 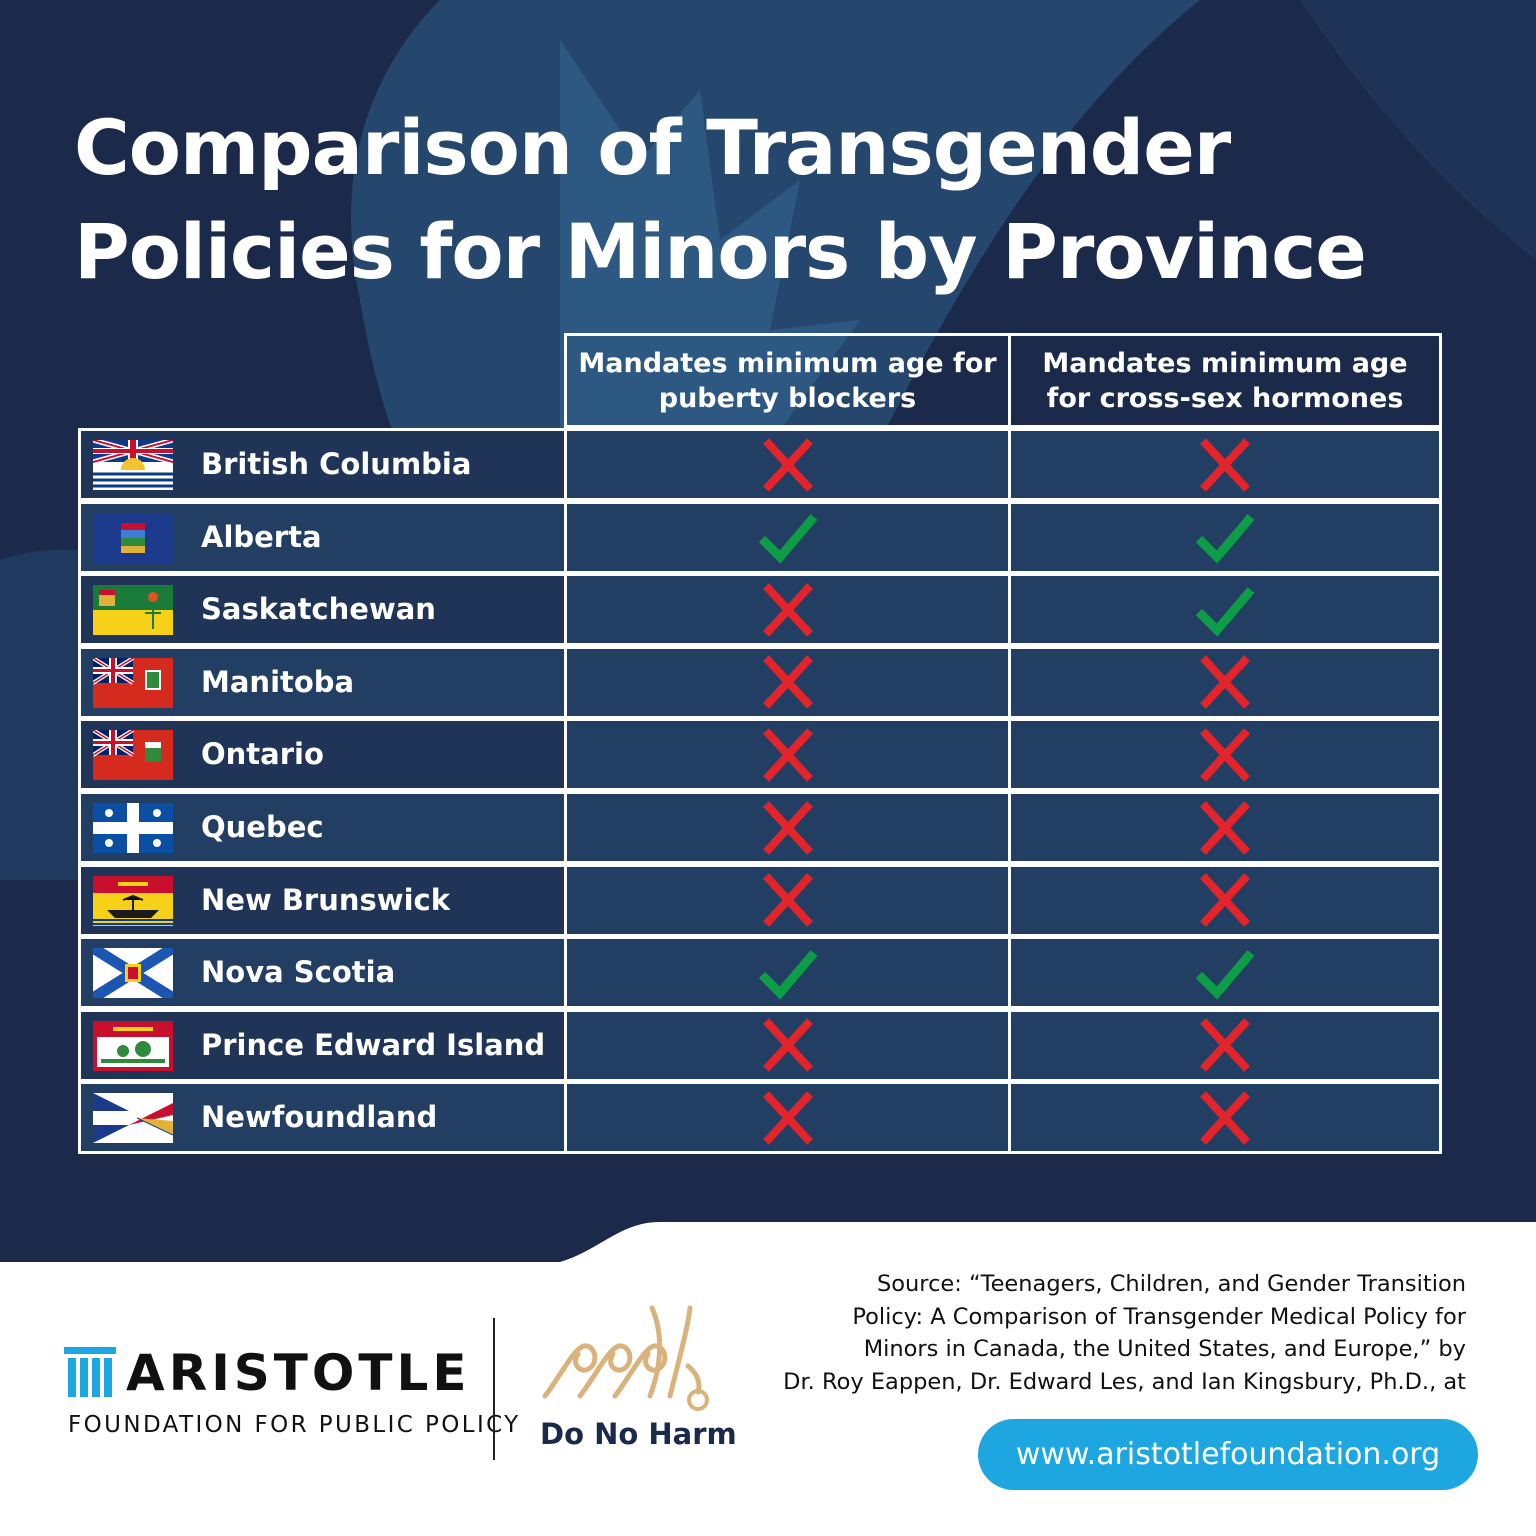 I want to click on table-row: Alberta, so click(x=760, y=537).